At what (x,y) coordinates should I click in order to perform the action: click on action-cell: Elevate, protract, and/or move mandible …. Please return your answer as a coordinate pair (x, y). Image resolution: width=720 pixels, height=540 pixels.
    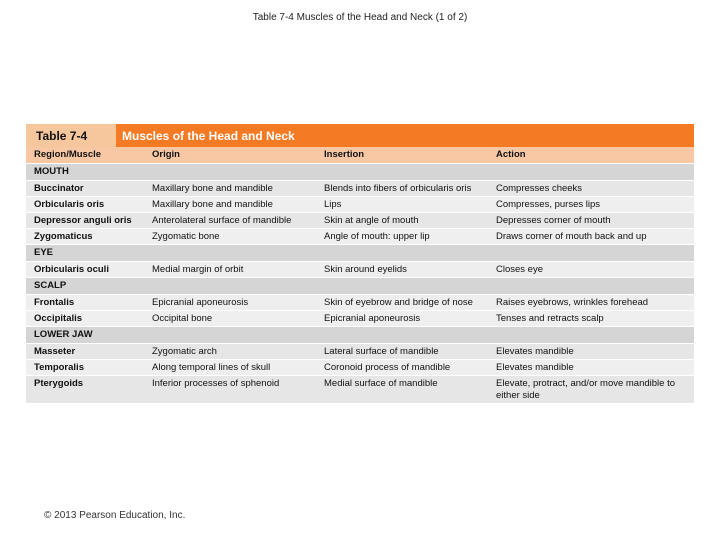
    Looking at the image, I should click on (586, 389).